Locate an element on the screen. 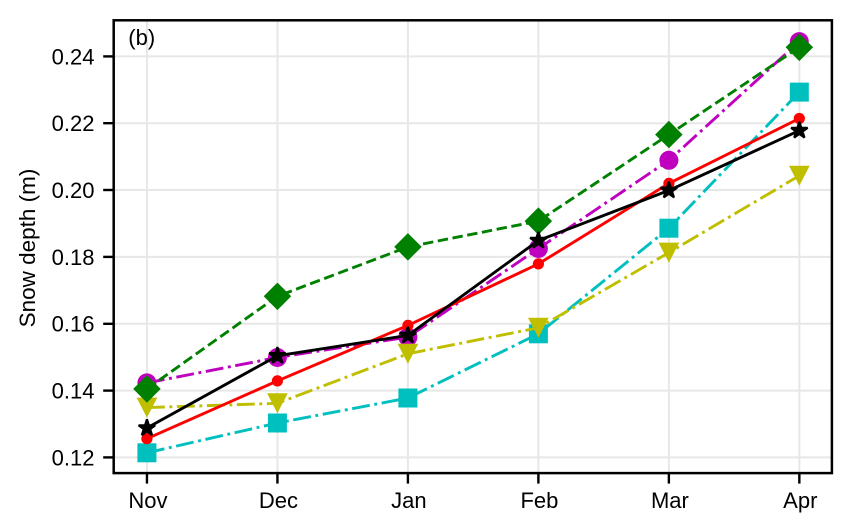 The image size is (852, 532). svg-text: Nov is located at coordinates (147, 500).